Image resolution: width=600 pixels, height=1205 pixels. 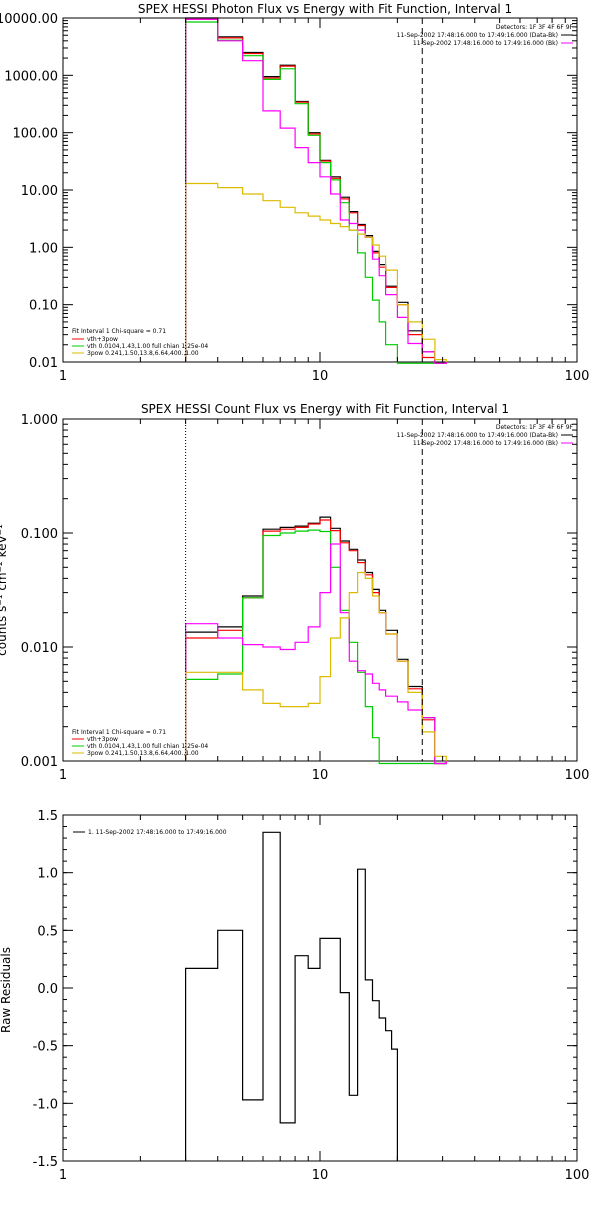 What do you see at coordinates (45, 1104) in the screenshot?
I see `y-tick-label: -1.0` at bounding box center [45, 1104].